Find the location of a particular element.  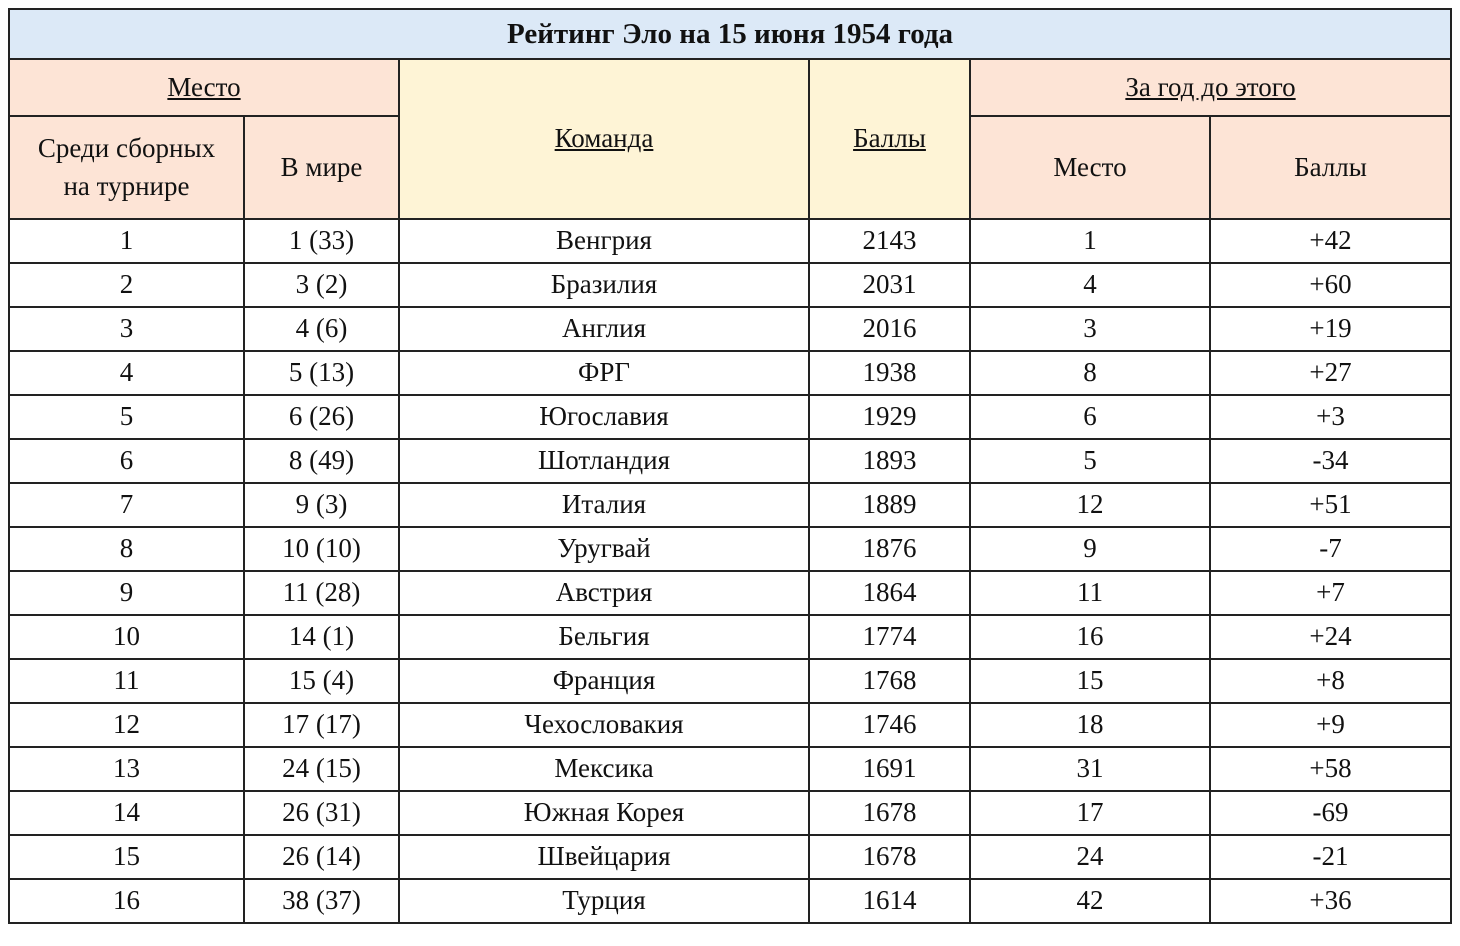

cell-place-world: 5 (13) is located at coordinates (321, 373).